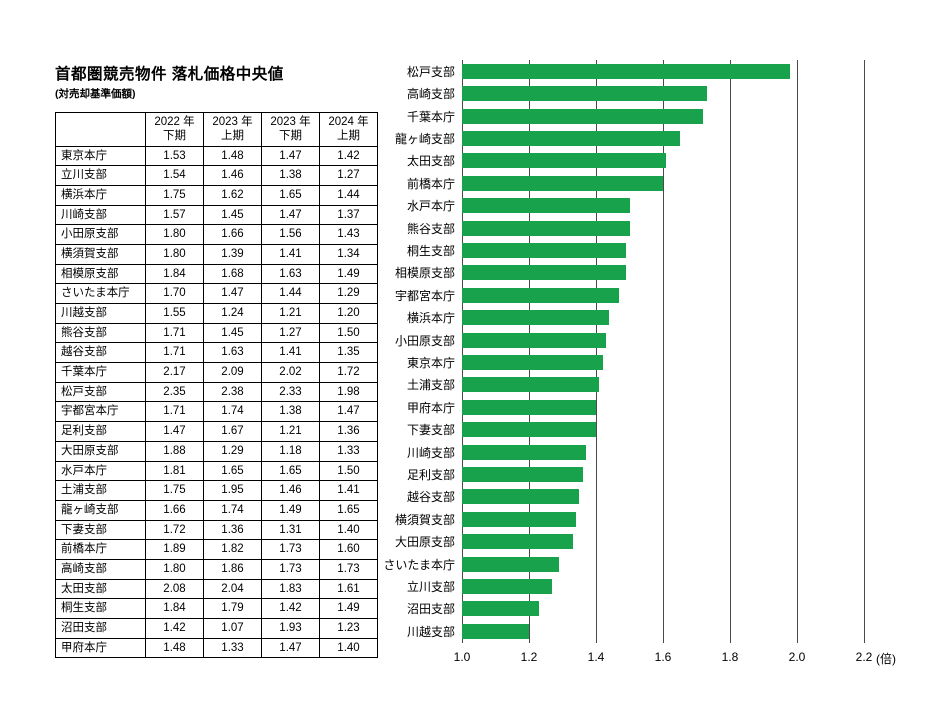 This screenshot has height=721, width=940. I want to click on value-2024-h1: 1.43, so click(348, 235).